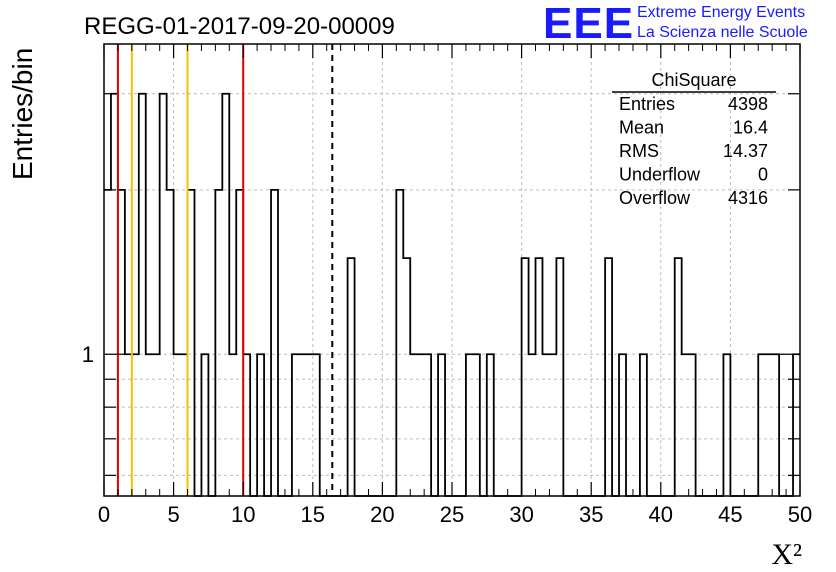  Describe the element at coordinates (589, 24) in the screenshot. I see `eee-logo-mark: EEE` at that location.